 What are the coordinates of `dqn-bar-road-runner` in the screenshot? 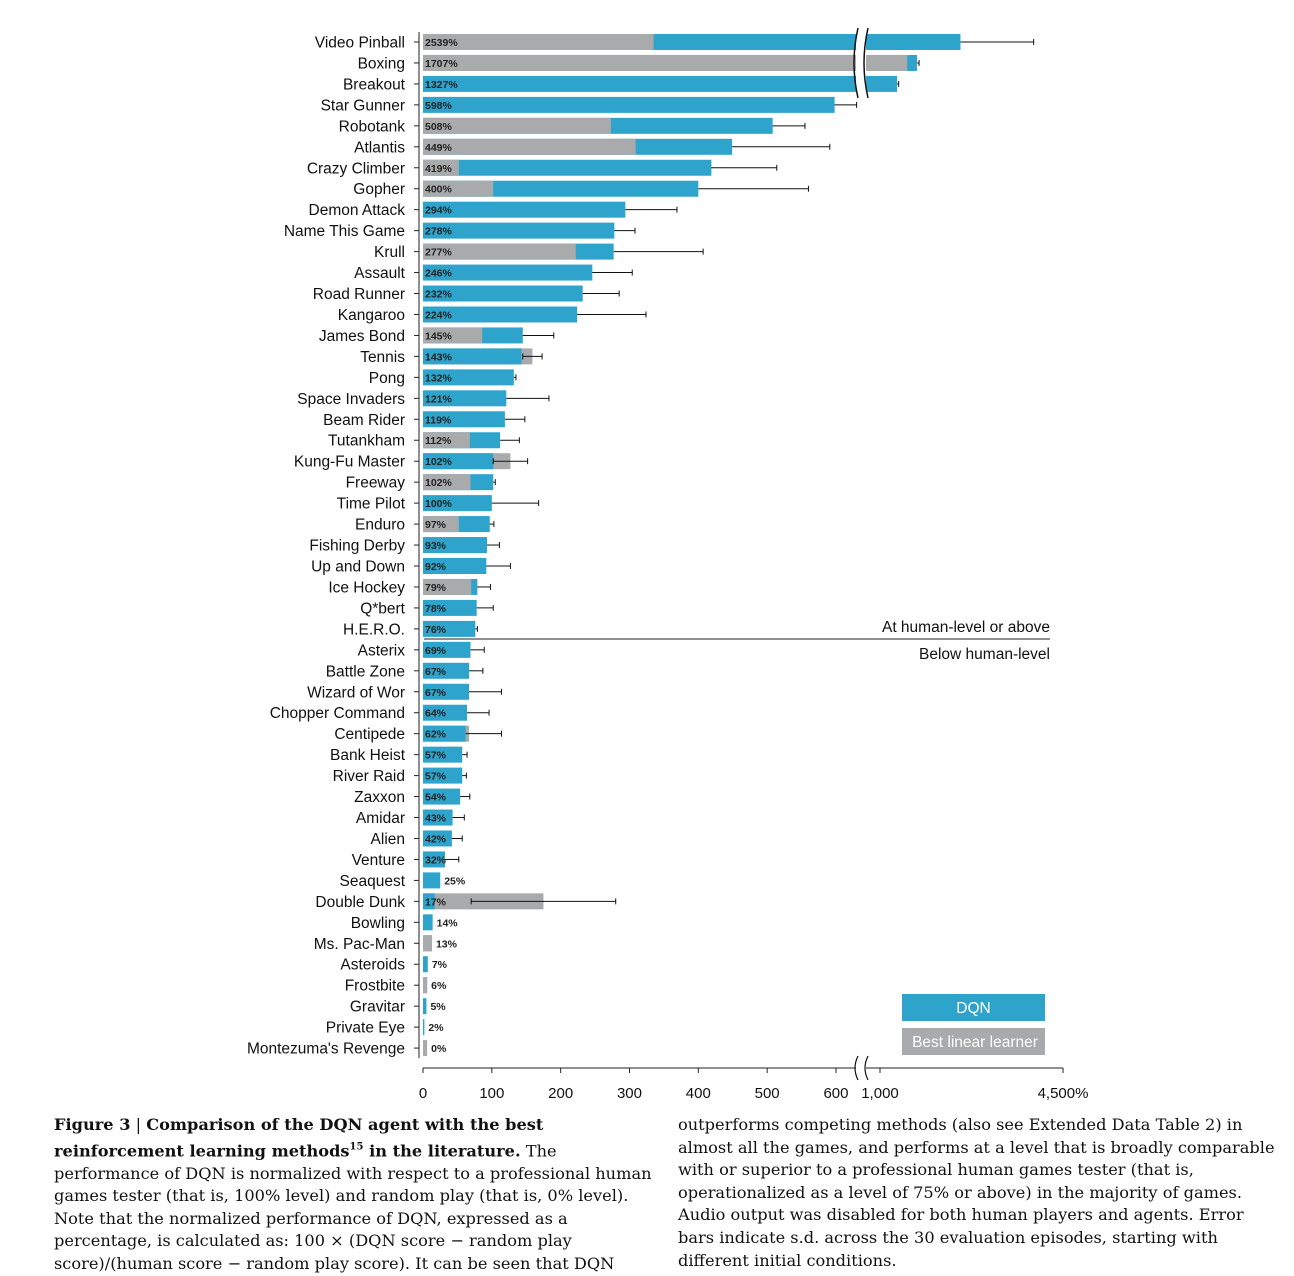 It's located at (503, 293).